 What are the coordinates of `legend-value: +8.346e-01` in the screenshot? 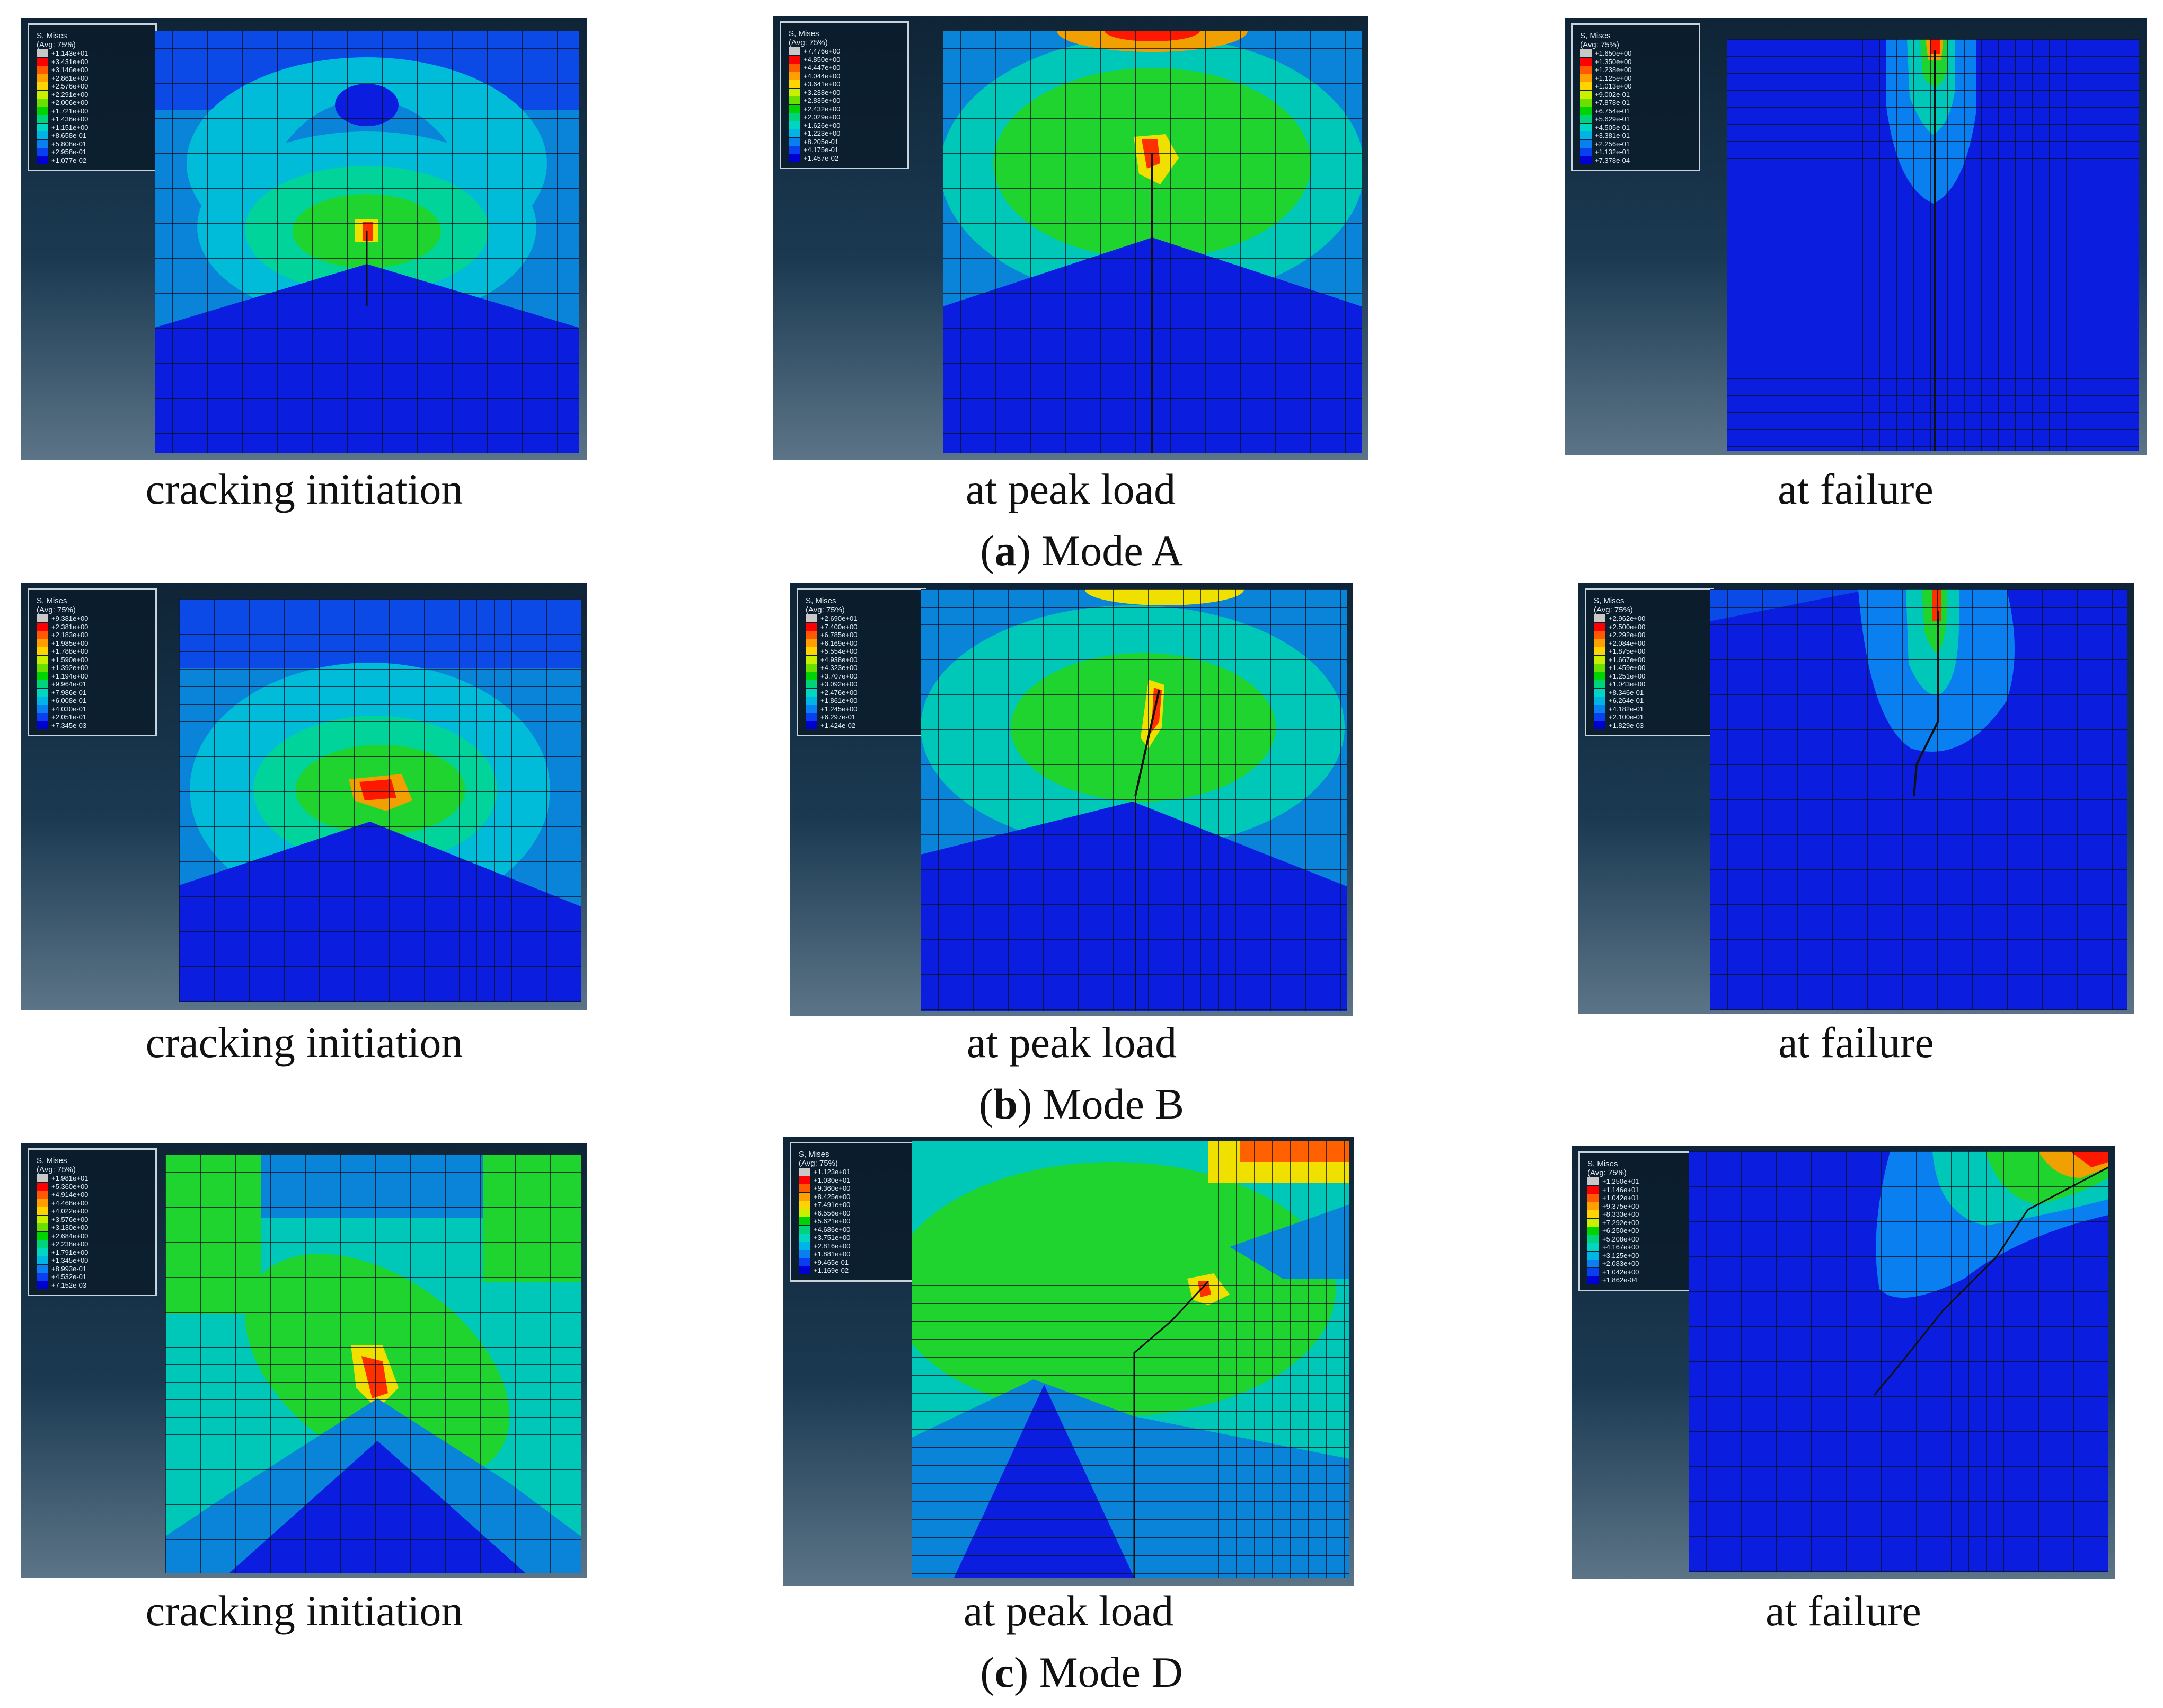 It's located at (1626, 692).